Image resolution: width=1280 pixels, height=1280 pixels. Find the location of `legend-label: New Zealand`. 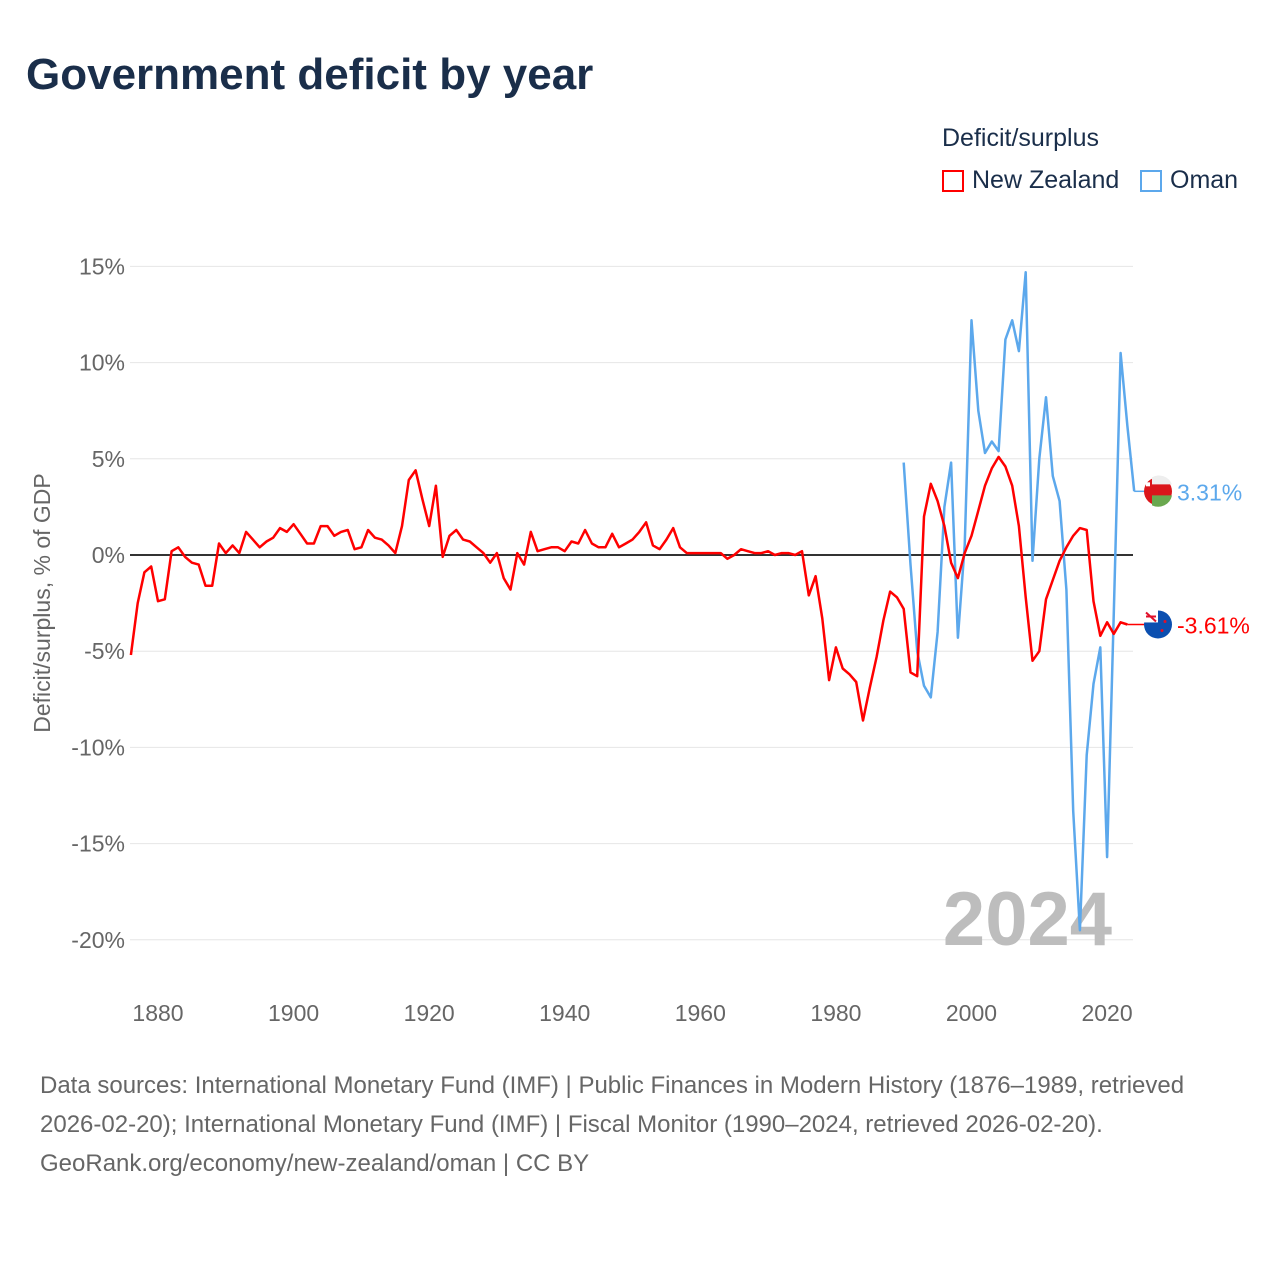

legend-label: New Zealand is located at coordinates (1046, 180).